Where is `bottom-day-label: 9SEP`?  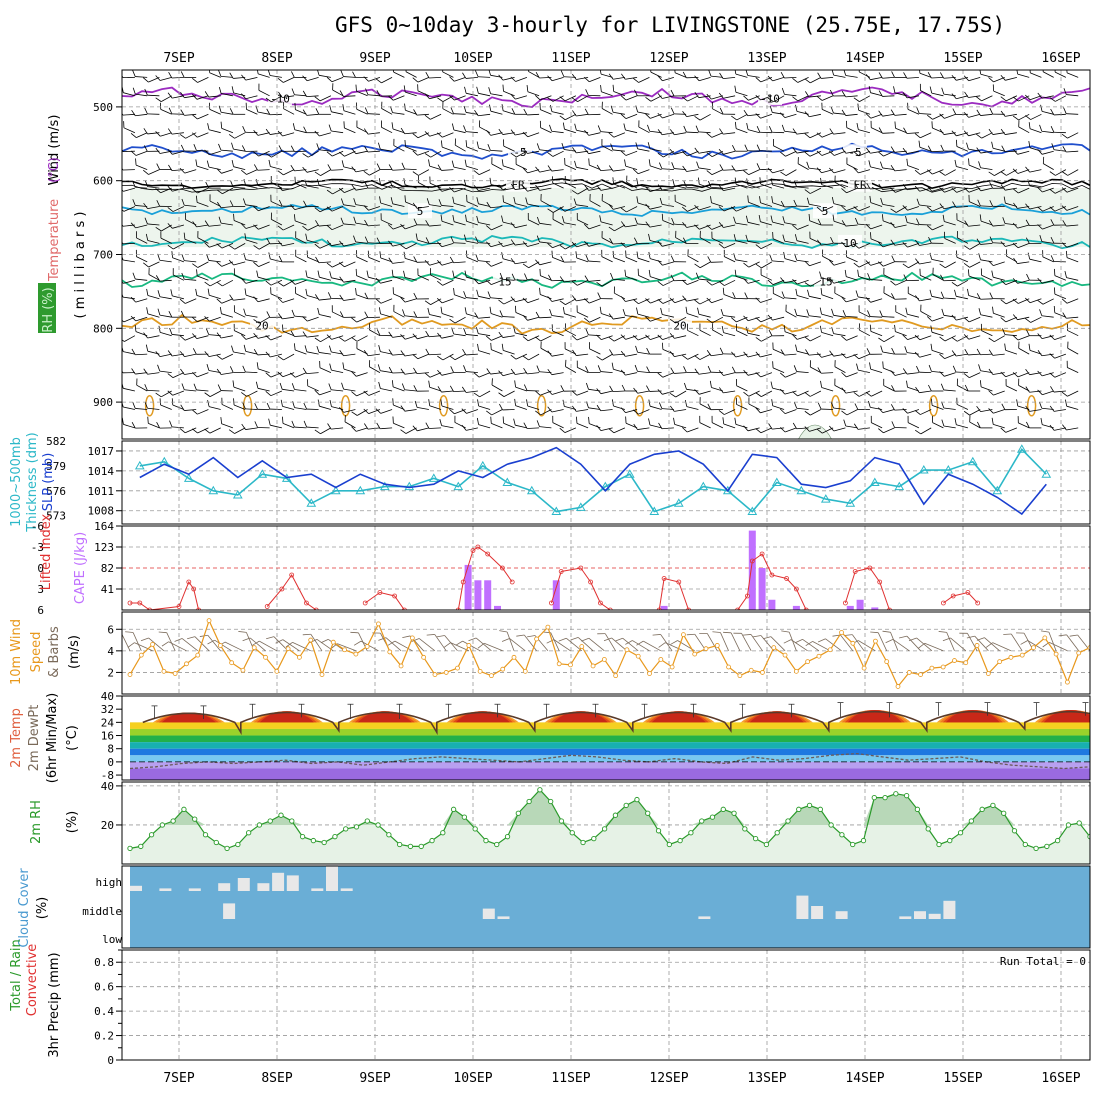 bottom-day-label: 9SEP is located at coordinates (374, 1078).